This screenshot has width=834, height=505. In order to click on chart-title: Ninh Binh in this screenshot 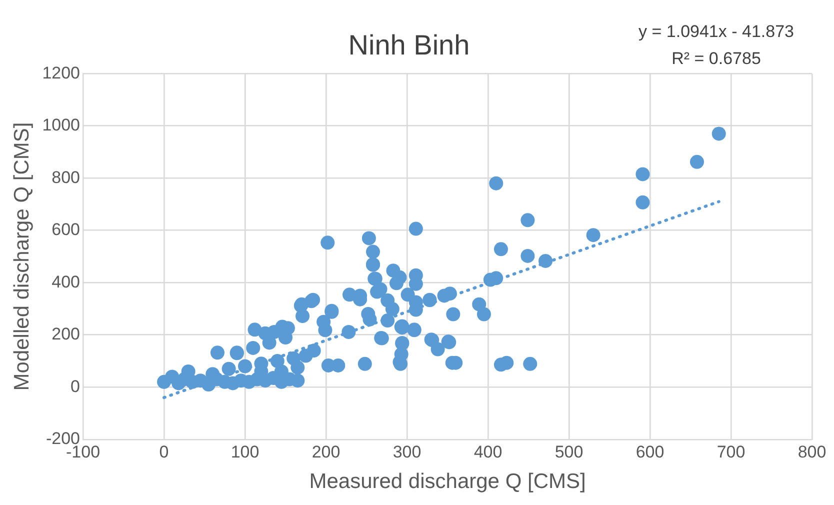, I will do `click(409, 45)`.